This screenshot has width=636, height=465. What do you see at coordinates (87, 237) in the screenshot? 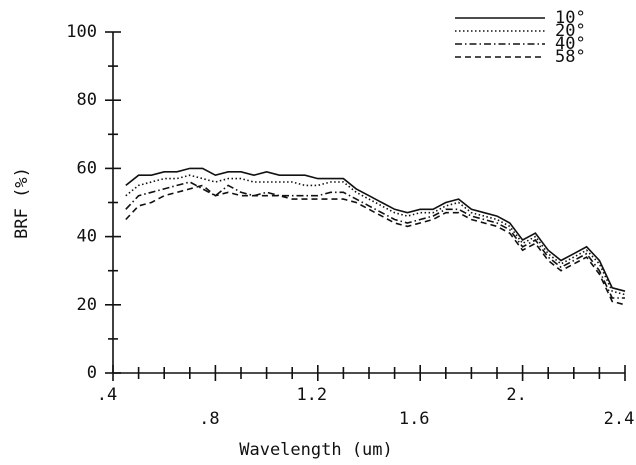
I see `y-tick-label: 40` at bounding box center [87, 237].